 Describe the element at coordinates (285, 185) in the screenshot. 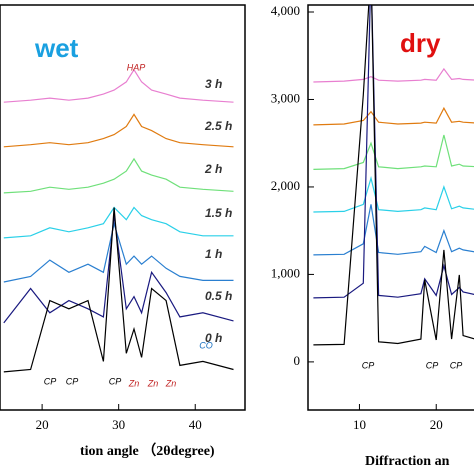

I see `y-tick-label: 2,000` at that location.